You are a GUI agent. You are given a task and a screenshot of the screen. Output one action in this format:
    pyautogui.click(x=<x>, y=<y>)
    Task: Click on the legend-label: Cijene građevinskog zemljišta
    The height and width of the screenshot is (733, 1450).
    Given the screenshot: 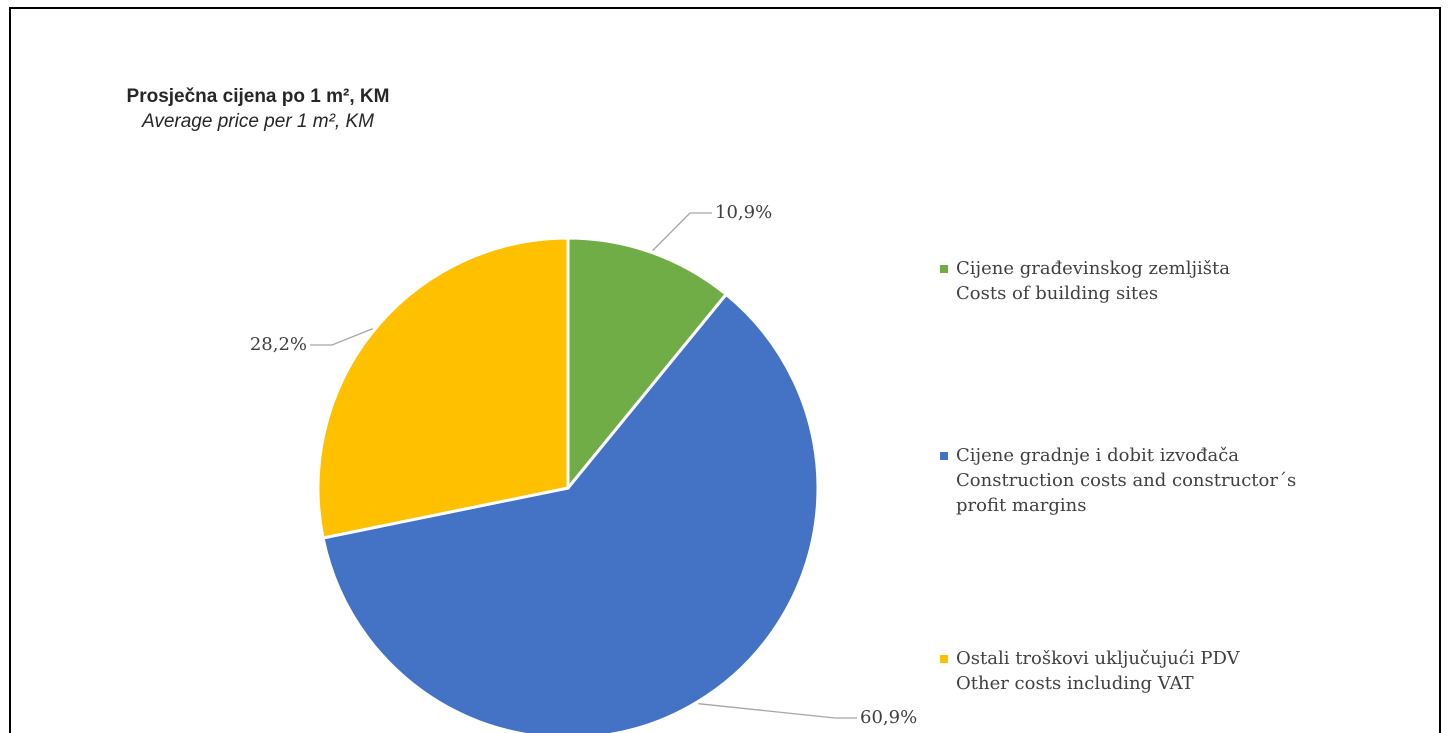 What is the action you would take?
    pyautogui.click(x=1093, y=268)
    